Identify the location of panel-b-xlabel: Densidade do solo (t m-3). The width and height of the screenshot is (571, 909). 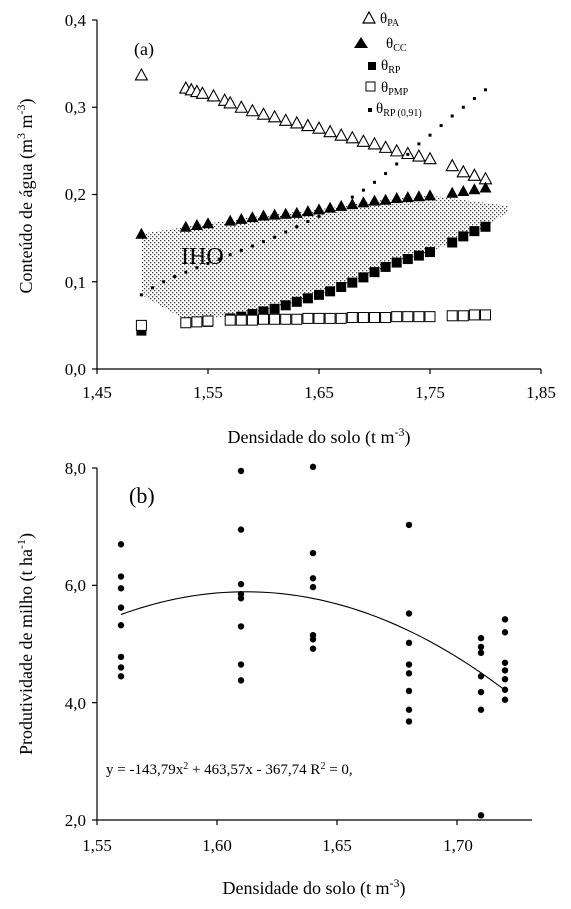
(314, 887).